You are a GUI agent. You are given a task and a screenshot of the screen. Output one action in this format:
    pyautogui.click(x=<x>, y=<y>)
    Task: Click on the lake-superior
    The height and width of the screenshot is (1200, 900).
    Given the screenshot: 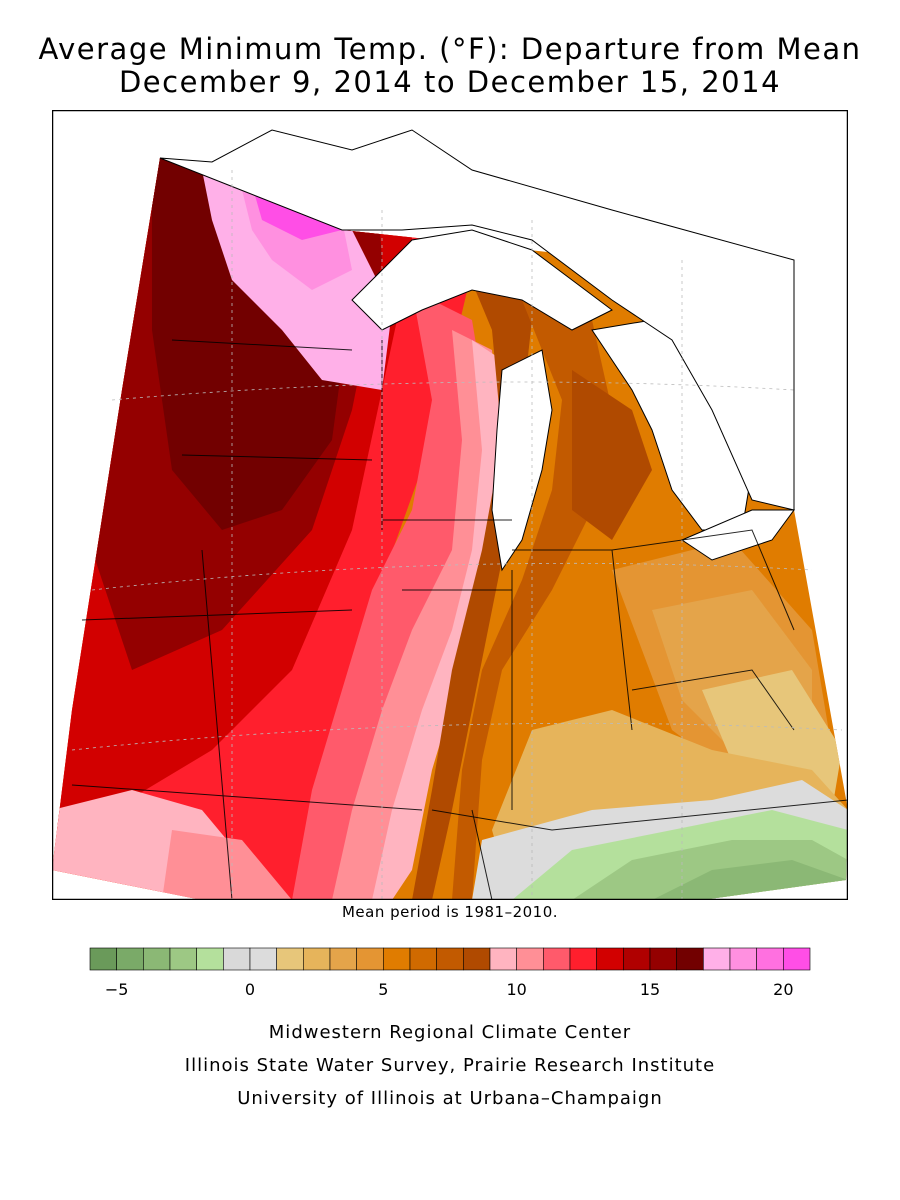 What is the action you would take?
    pyautogui.click(x=482, y=280)
    